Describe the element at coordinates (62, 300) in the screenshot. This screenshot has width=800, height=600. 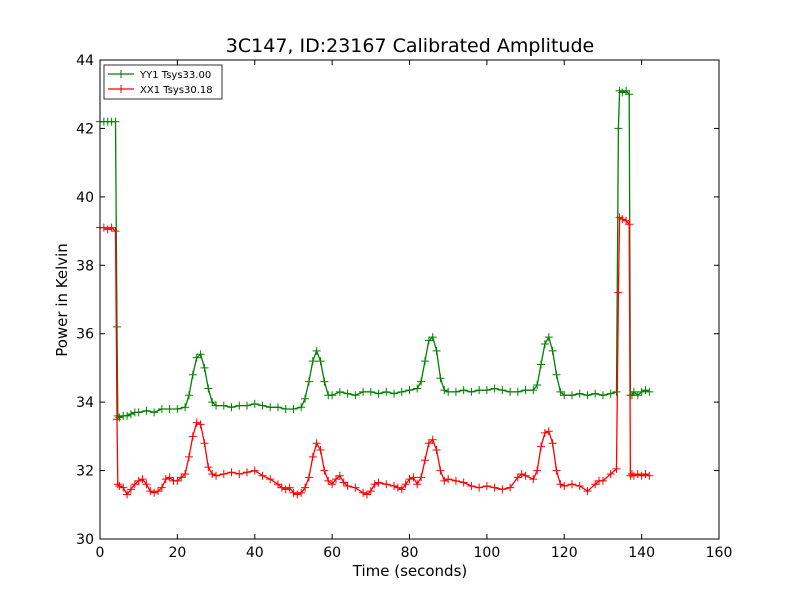
I see `y-axis-title: Power in Kelvin` at that location.